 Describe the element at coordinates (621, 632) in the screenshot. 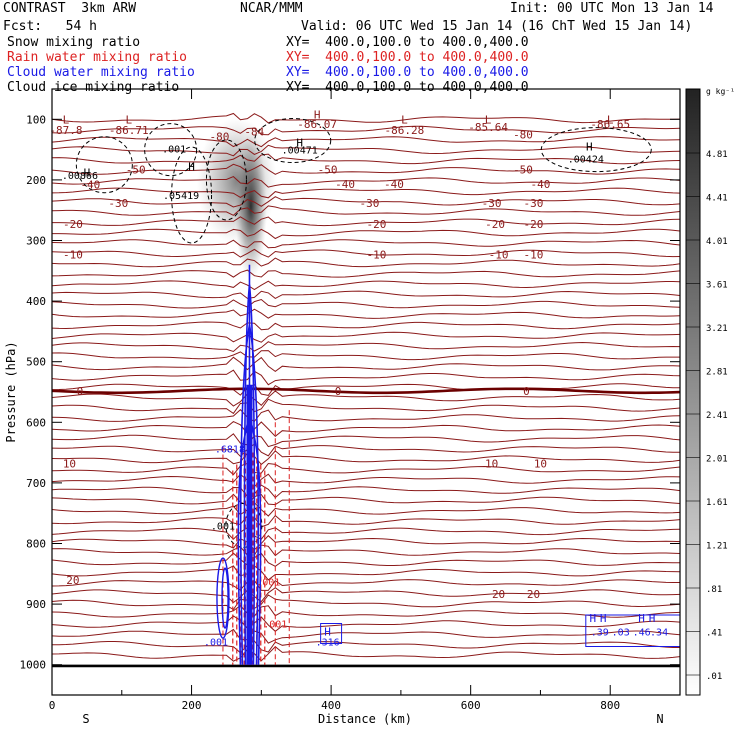

I see `contour-value-label: .03` at that location.